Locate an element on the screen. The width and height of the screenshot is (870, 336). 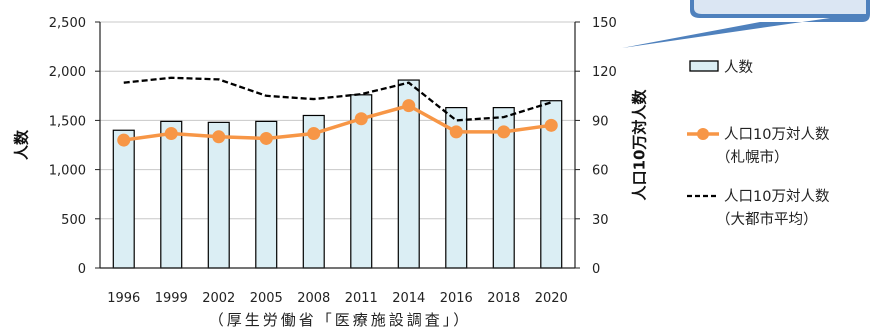
legend-label-sapporo-1: 人口10万対人数 is located at coordinates (777, 134).